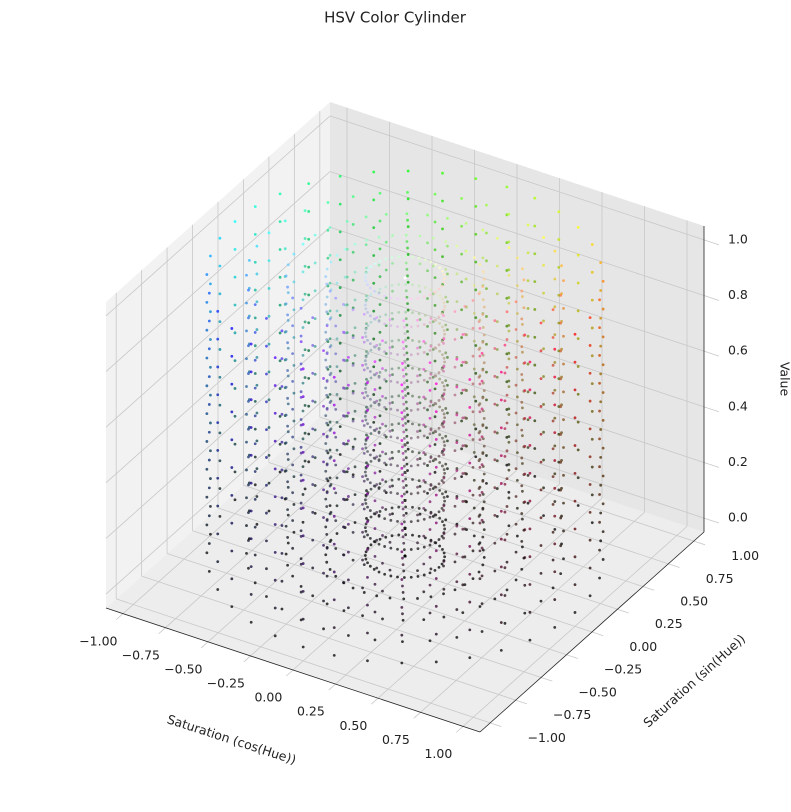 This screenshot has width=791, height=812. Describe the element at coordinates (396, 739) in the screenshot. I see `x-tick-label: 0.75` at that location.